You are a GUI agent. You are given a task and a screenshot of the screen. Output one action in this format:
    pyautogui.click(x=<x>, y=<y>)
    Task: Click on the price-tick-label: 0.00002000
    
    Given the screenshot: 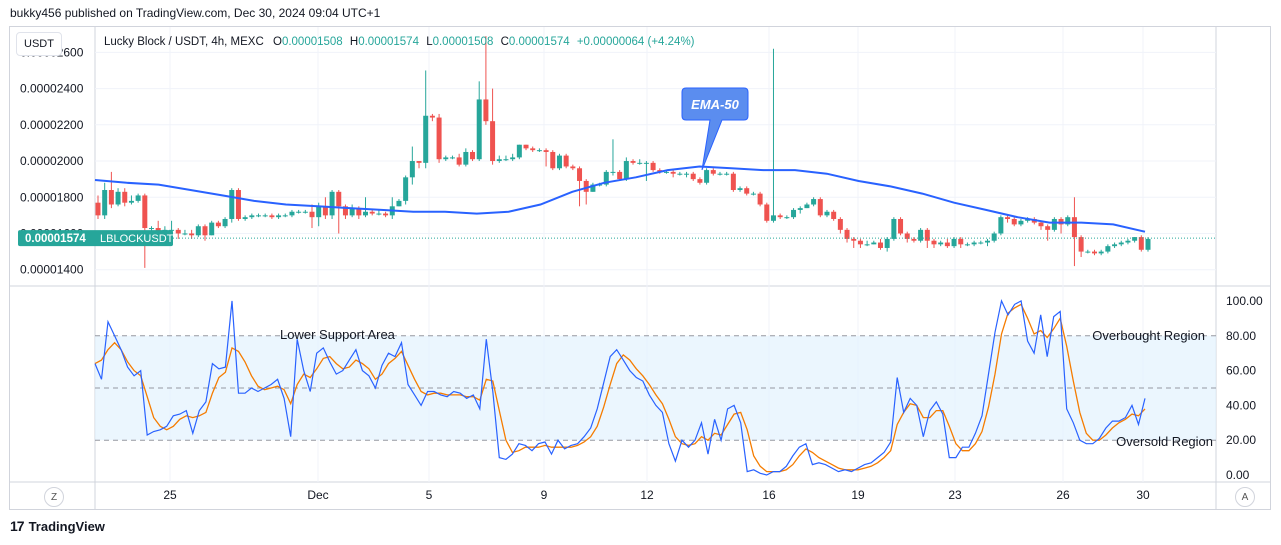 What is the action you would take?
    pyautogui.click(x=52, y=161)
    